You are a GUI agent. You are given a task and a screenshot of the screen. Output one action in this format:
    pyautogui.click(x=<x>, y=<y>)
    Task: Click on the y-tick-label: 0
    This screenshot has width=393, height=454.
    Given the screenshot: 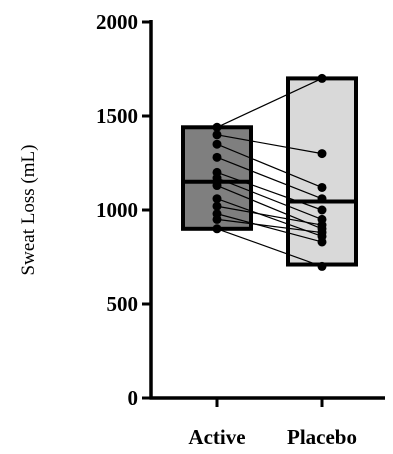 What is the action you would take?
    pyautogui.click(x=133, y=398)
    